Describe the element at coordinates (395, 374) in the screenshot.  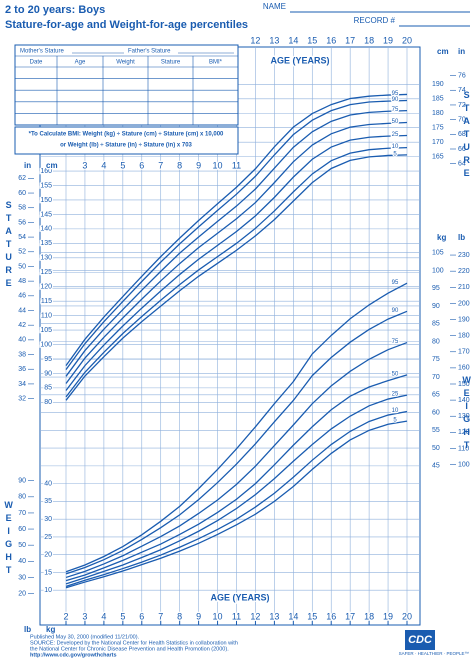
I see `curve-label: 50` at that location.